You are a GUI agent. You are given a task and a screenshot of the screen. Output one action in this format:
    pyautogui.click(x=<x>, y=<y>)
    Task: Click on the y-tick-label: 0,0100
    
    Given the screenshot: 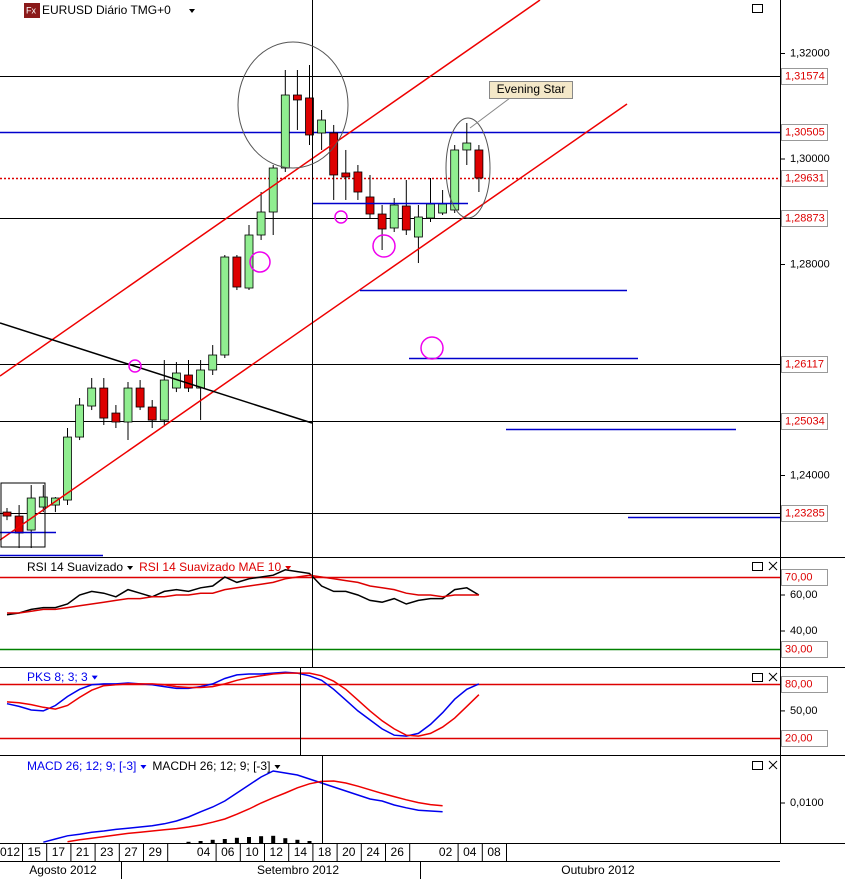 What is the action you would take?
    pyautogui.click(x=807, y=803)
    